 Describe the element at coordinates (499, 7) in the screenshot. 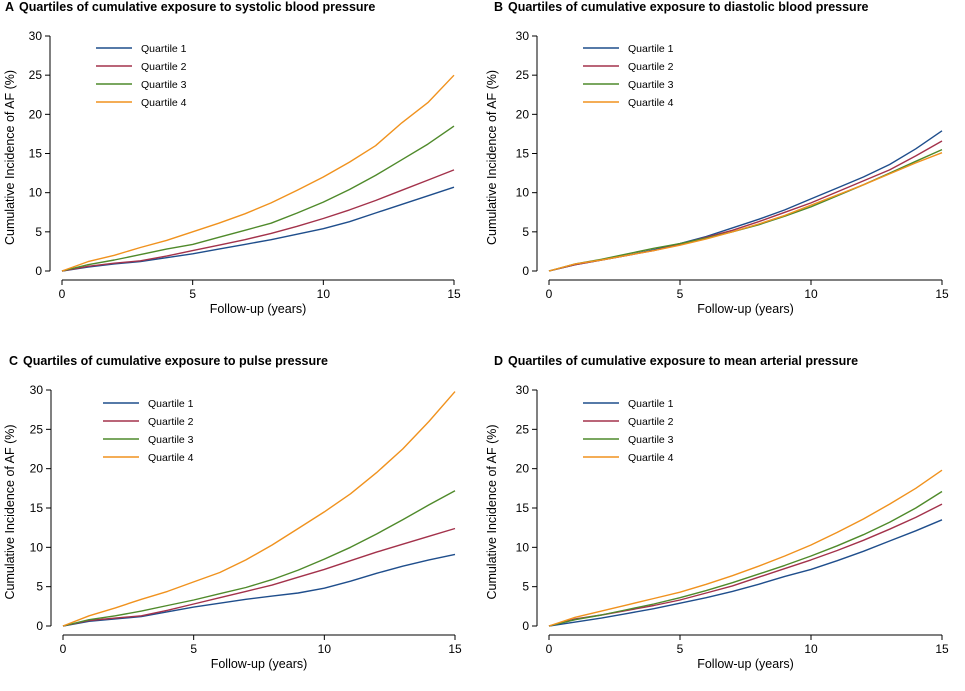

I see `panel-letter: B` at that location.